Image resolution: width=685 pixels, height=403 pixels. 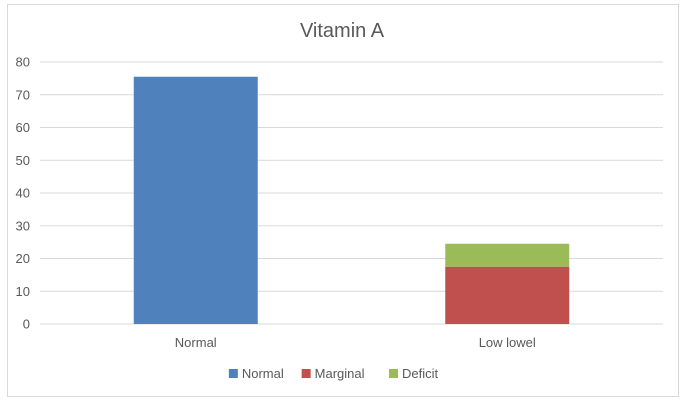 What do you see at coordinates (394, 373) in the screenshot?
I see `legend-swatch-deficit` at bounding box center [394, 373].